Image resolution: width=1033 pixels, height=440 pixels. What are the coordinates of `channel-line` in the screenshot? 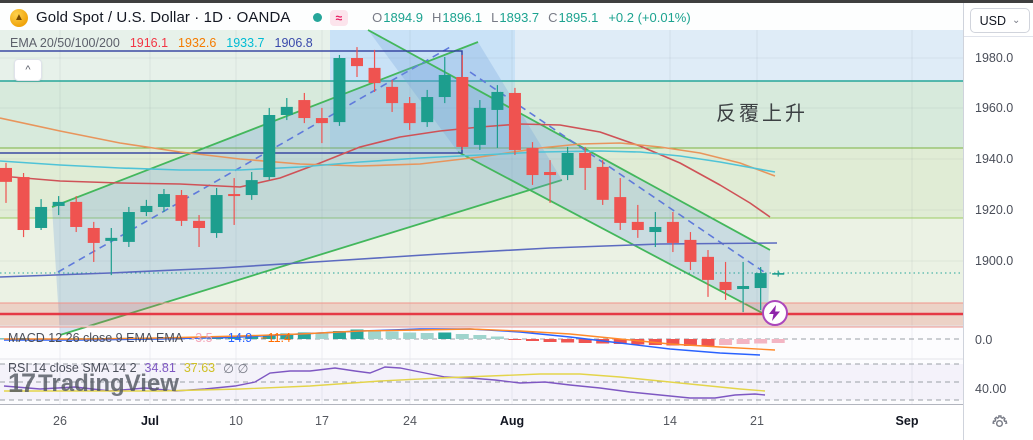 It's located at (613, 234).